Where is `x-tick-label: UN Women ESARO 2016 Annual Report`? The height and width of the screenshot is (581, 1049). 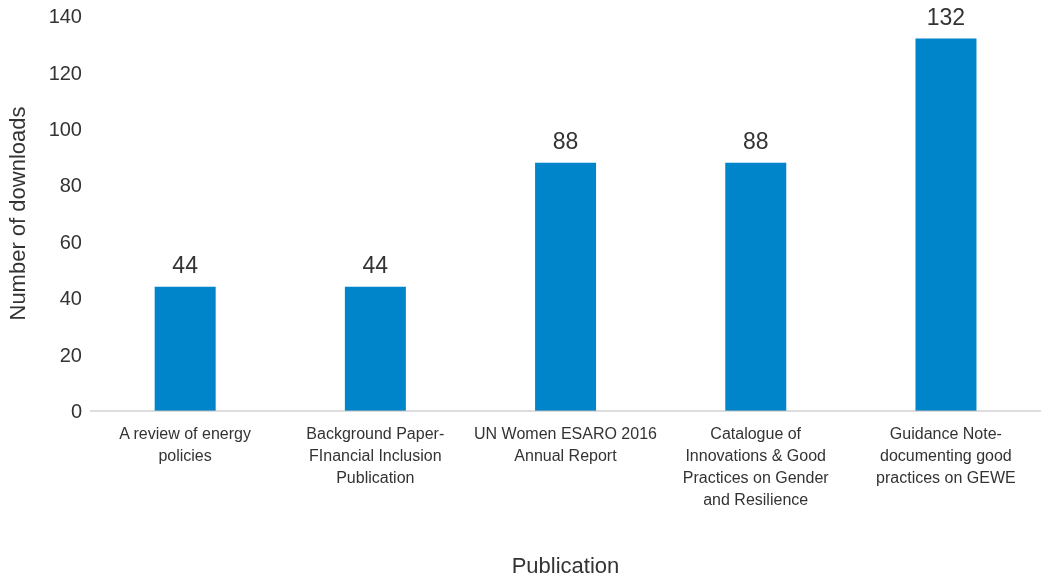
x-tick-label: UN Women ESARO 2016 Annual Report is located at coordinates (566, 444).